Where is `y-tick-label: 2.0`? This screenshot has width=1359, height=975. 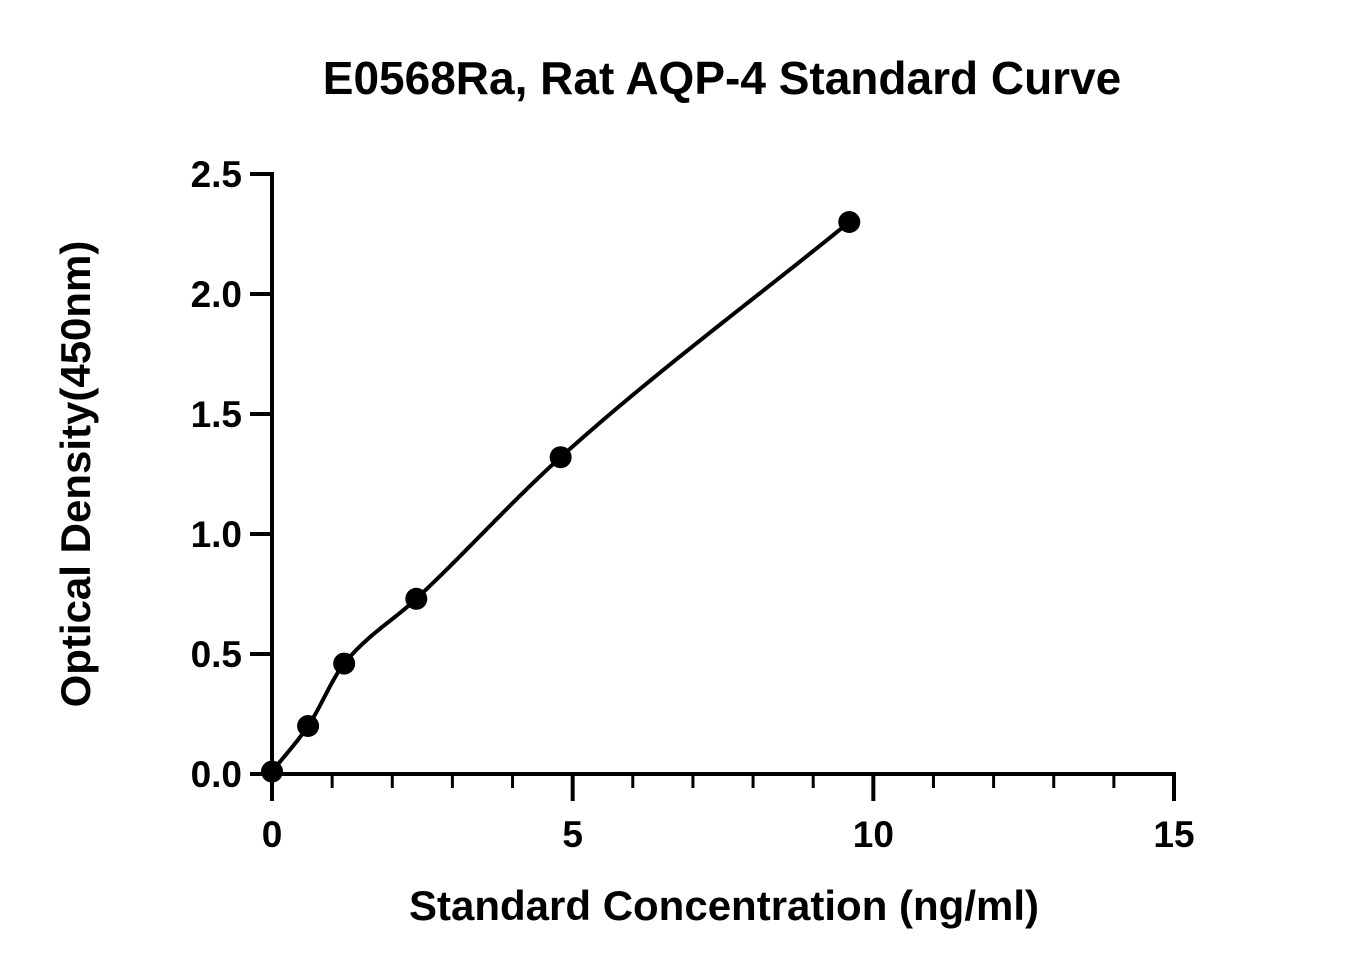
y-tick-label: 2.0 is located at coordinates (216, 294).